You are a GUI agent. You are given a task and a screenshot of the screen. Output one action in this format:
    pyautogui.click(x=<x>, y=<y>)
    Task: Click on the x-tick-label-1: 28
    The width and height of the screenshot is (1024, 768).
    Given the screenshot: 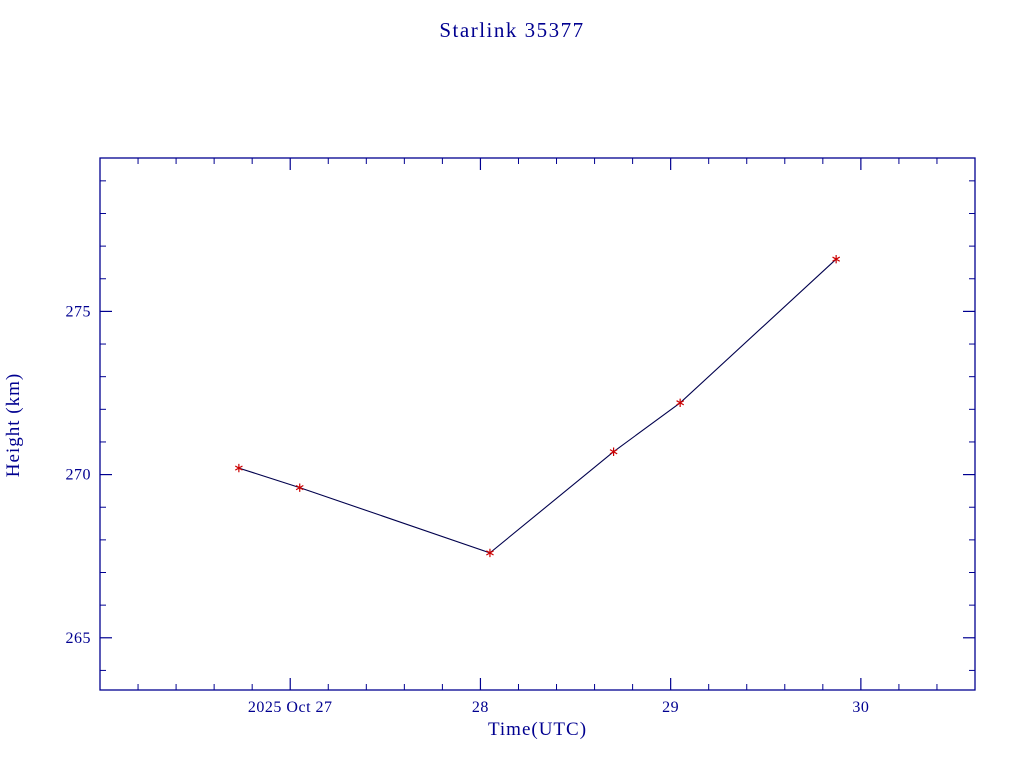 What is the action you would take?
    pyautogui.click(x=480, y=707)
    